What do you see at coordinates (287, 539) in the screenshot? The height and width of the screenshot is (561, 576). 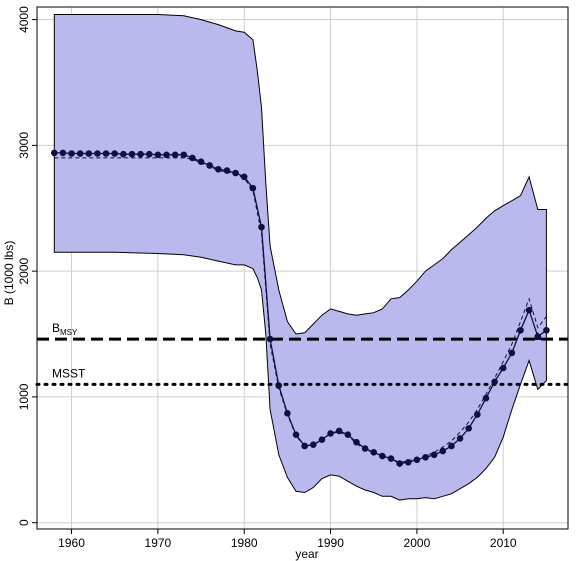 I see `x-axis: 1960 1970 1980 1990 2000 2010` at bounding box center [287, 539].